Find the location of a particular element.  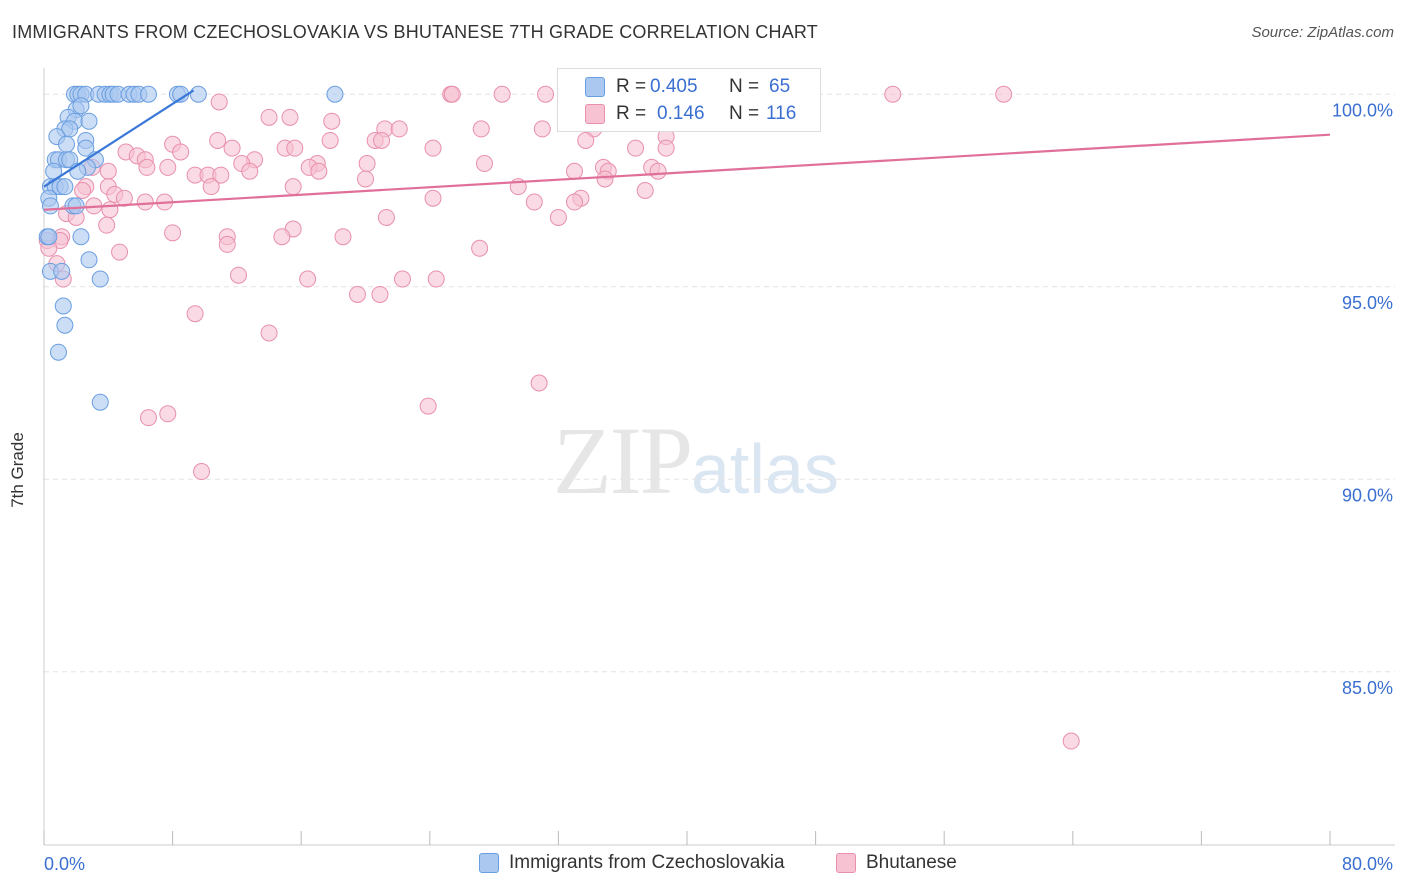

x-tick-label: 80.0% is located at coordinates (1367, 864).